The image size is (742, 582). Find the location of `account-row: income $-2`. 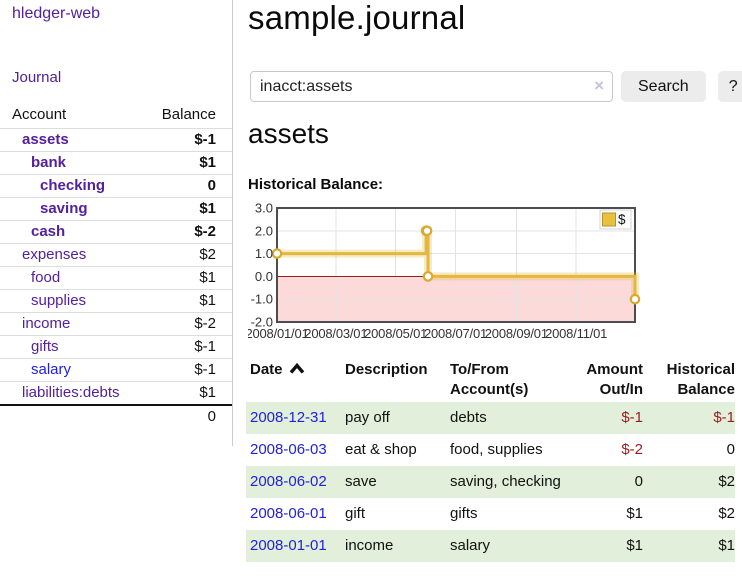

account-row: income $-2 is located at coordinates (116, 324).